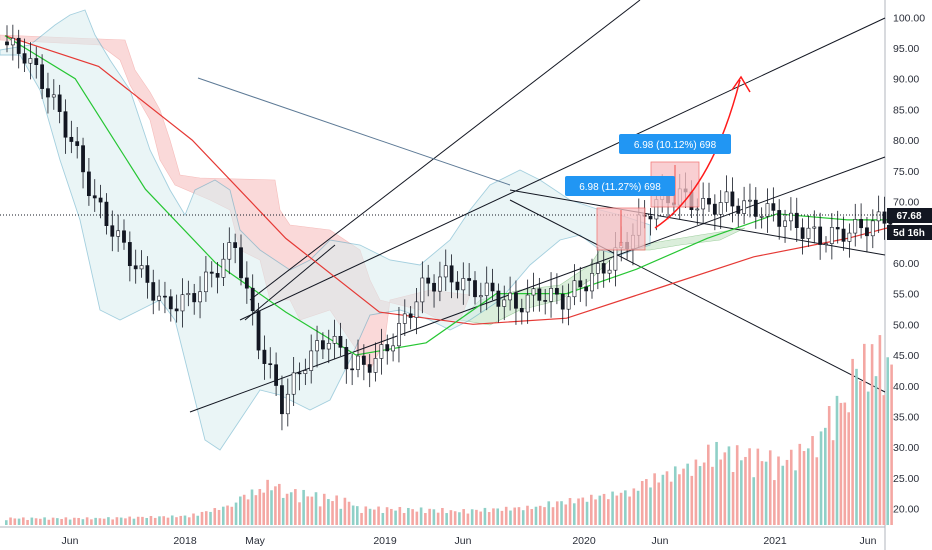  I want to click on countdown-label: 5d 16h, so click(909, 232).